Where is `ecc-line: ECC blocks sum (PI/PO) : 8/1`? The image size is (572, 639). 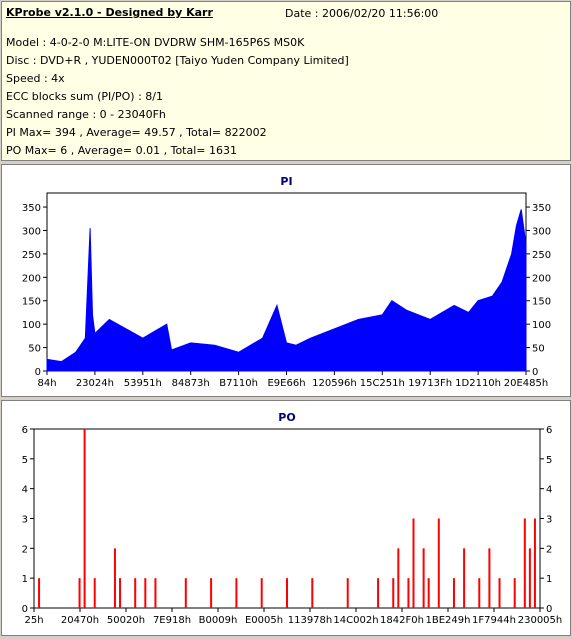 ecc-line: ECC blocks sum (PI/PO) : 8/1 is located at coordinates (84, 96).